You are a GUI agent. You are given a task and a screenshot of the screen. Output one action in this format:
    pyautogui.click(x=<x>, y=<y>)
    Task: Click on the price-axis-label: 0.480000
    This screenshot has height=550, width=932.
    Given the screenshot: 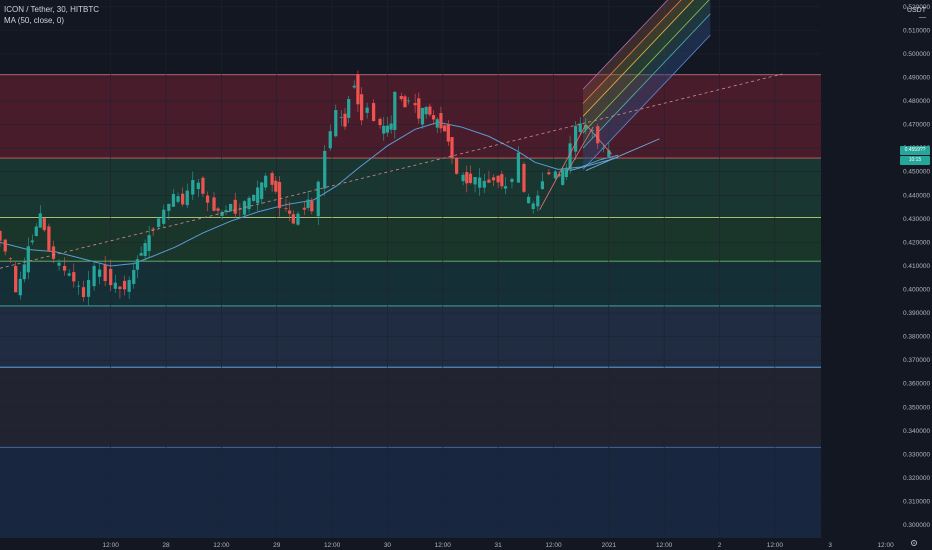 What is the action you would take?
    pyautogui.click(x=916, y=101)
    